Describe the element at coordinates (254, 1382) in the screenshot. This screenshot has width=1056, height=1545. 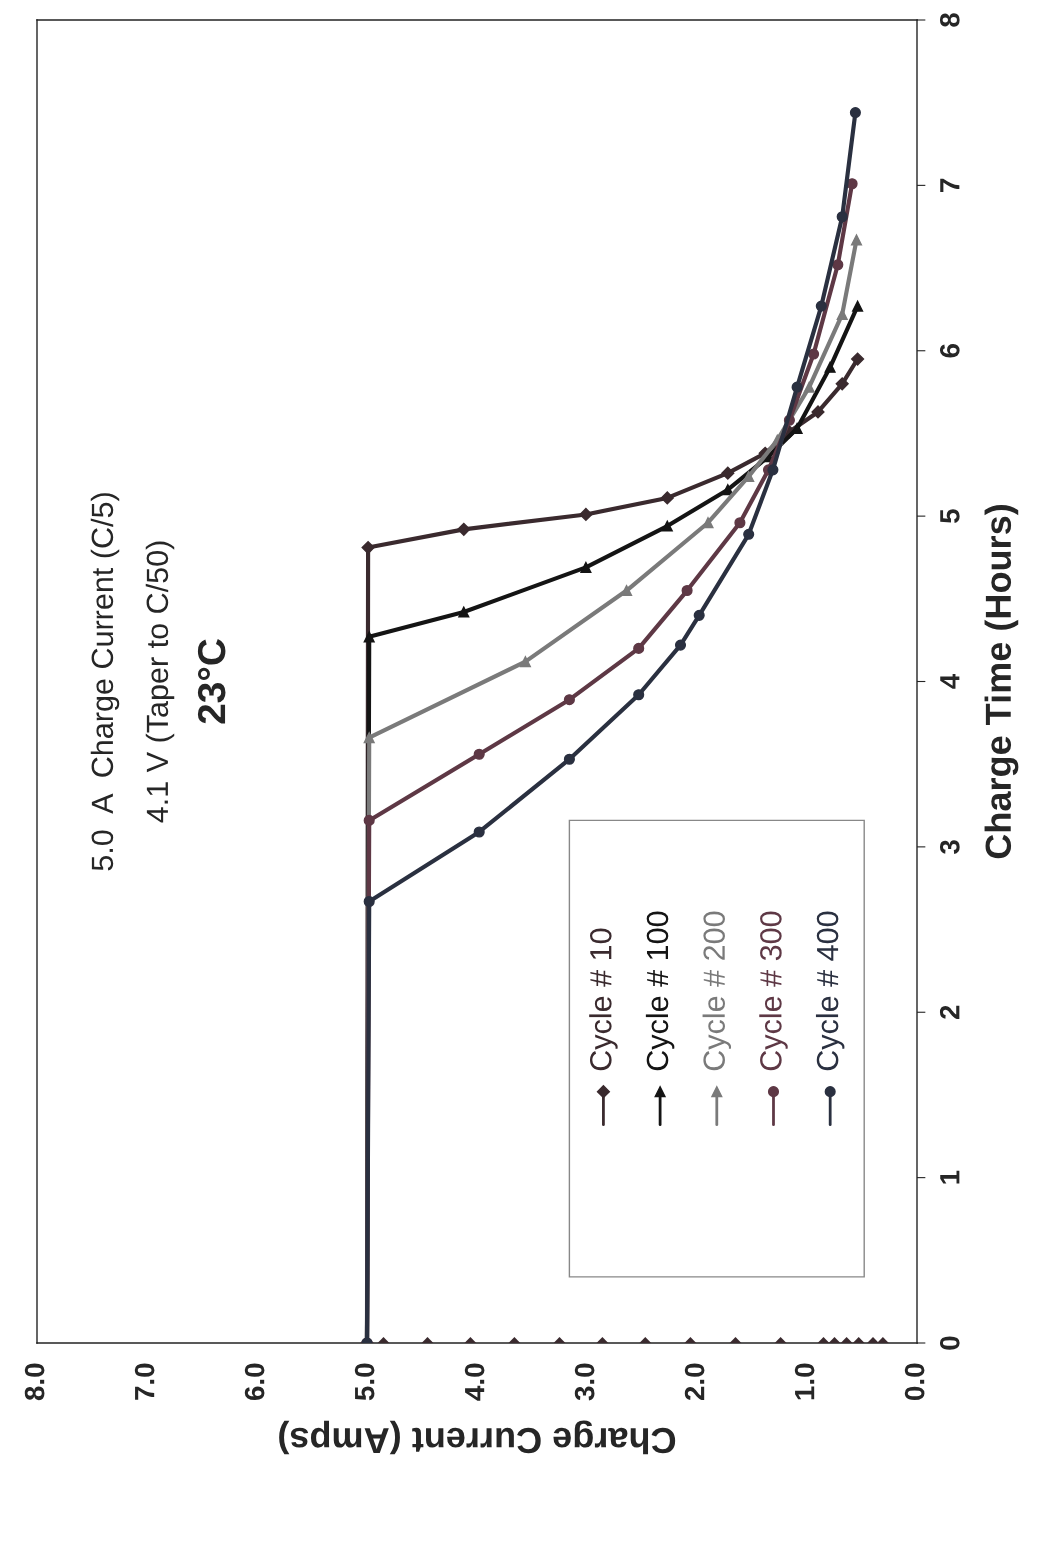
I see `x-tick-label: 6.0` at that location.